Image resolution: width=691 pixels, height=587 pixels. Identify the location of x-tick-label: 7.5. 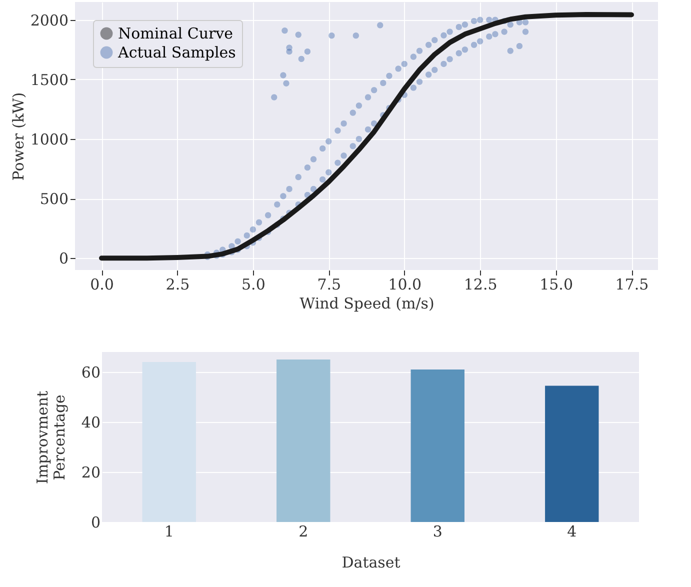
(329, 285).